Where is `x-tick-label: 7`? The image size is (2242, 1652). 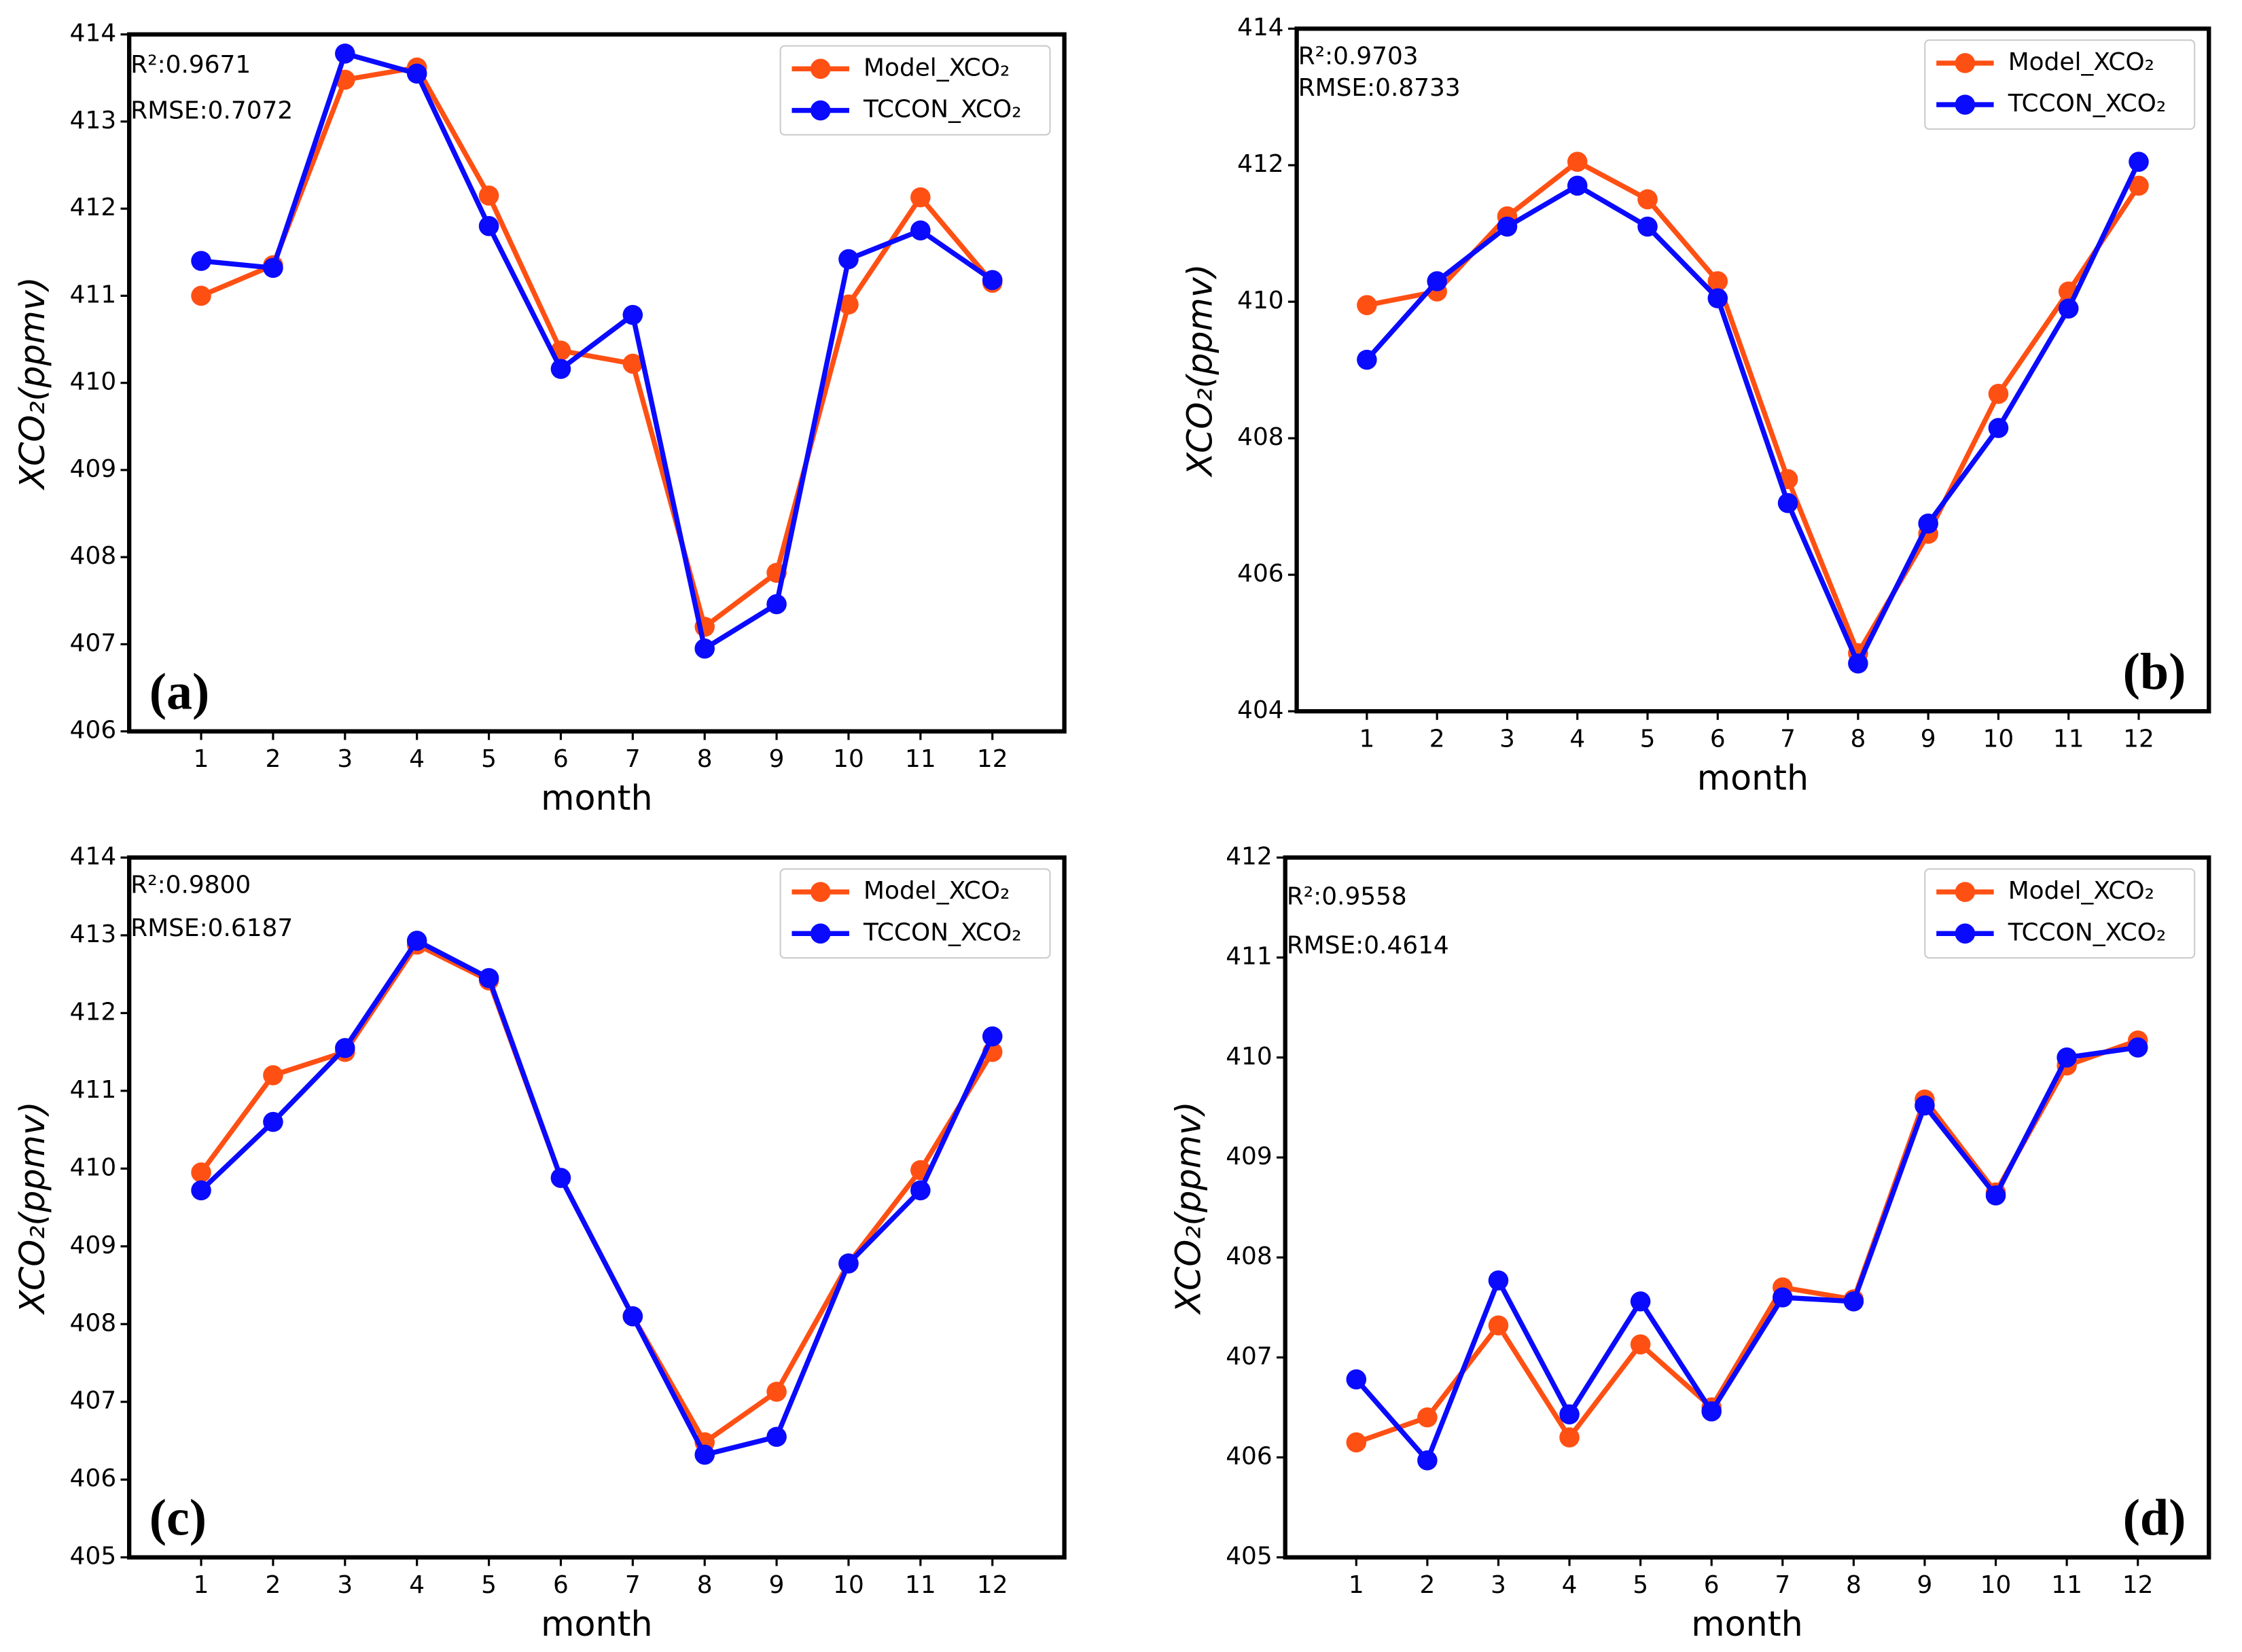
x-tick-label: 7 is located at coordinates (633, 1585).